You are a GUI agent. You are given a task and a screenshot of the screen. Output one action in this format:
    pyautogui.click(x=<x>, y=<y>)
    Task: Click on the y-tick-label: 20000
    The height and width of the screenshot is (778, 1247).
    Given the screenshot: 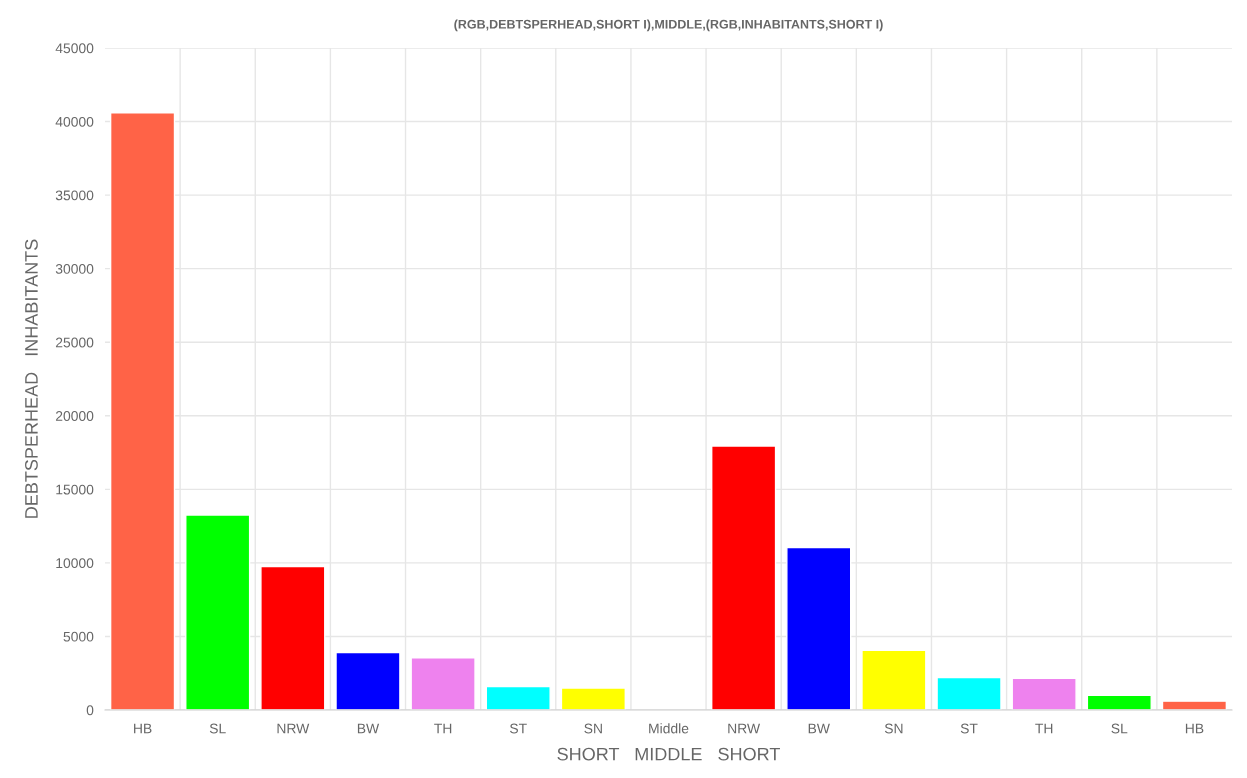 What is the action you would take?
    pyautogui.click(x=74, y=416)
    